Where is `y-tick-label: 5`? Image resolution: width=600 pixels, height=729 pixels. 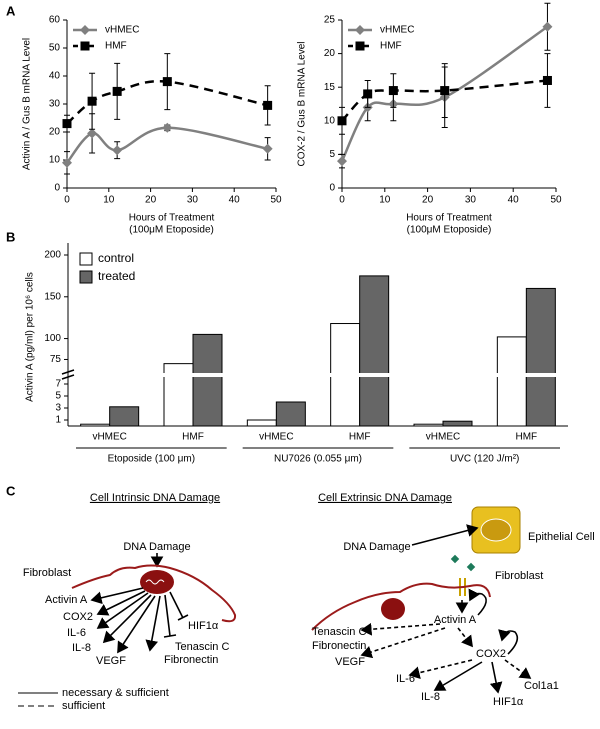
y-tick-label: 5 is located at coordinates (58, 396).